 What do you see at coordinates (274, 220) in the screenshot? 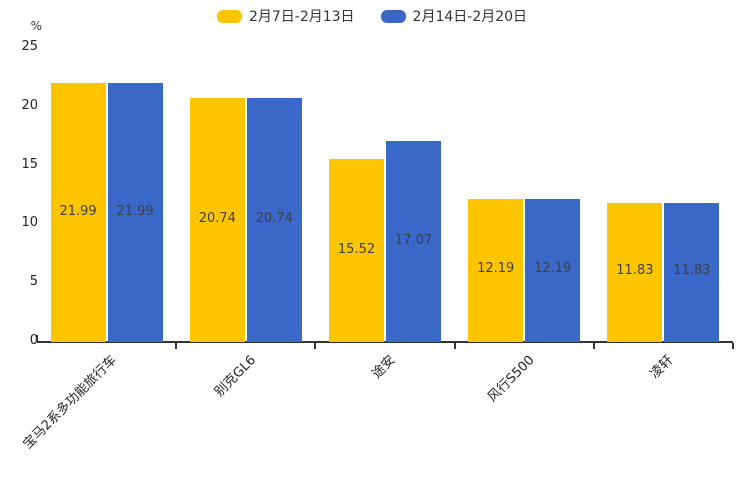
I see `bar-series2-别克GL6` at bounding box center [274, 220].